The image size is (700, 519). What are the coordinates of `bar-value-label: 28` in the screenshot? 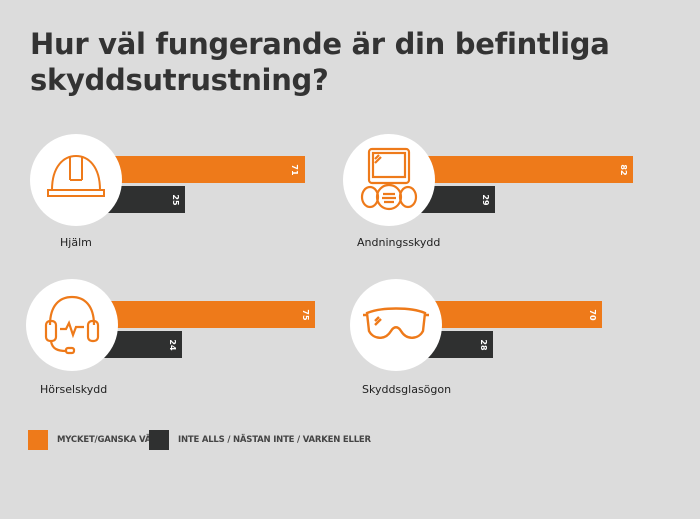 It's located at (483, 344).